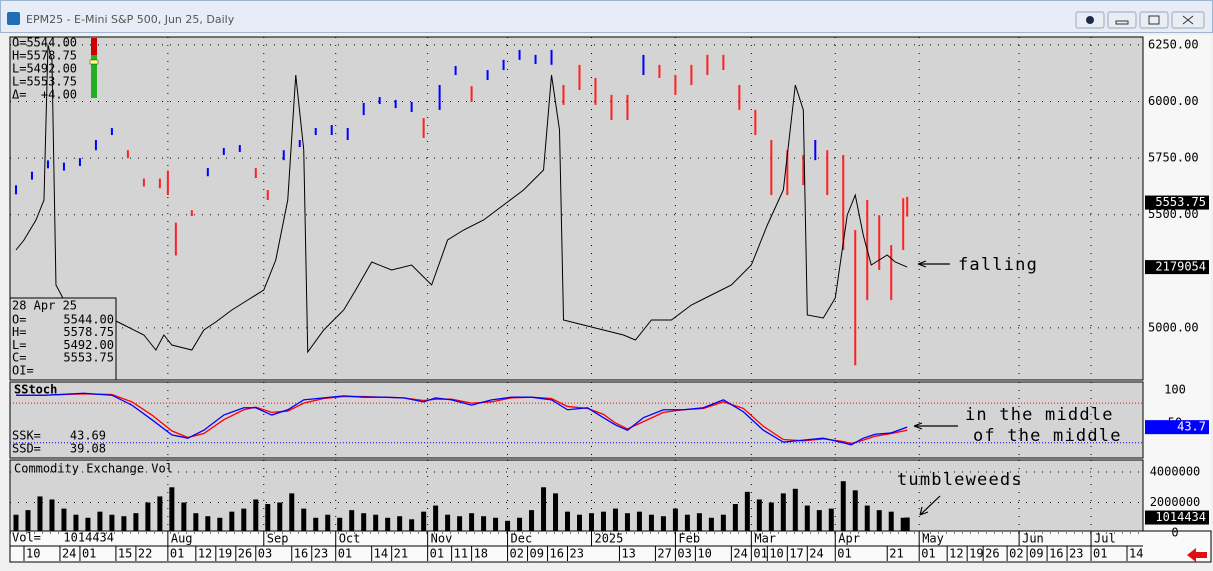 The width and height of the screenshot is (1213, 571). I want to click on annotation: of the middle, so click(1047, 436).